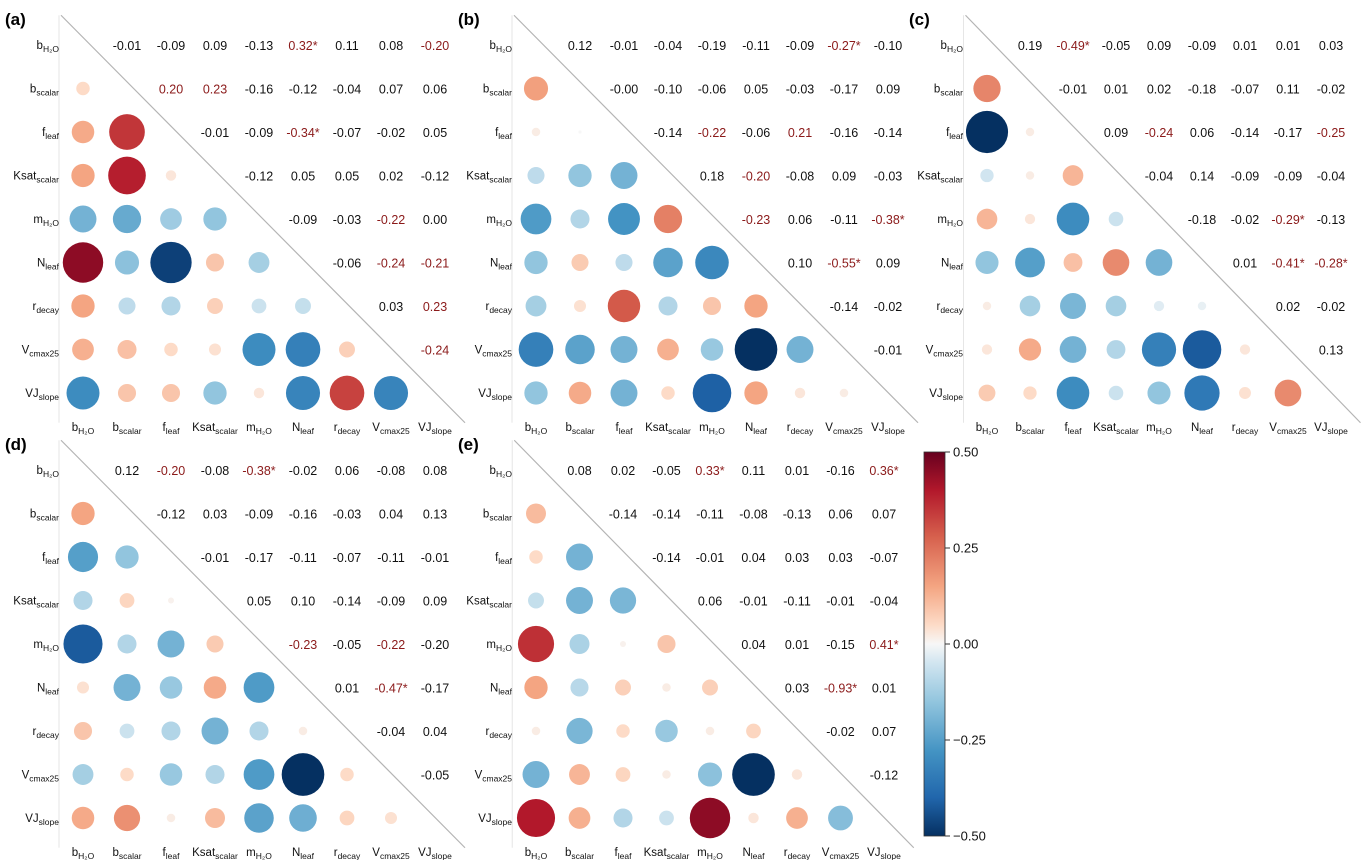  I want to click on x-tick-label: Nleaf, so click(1202, 429).